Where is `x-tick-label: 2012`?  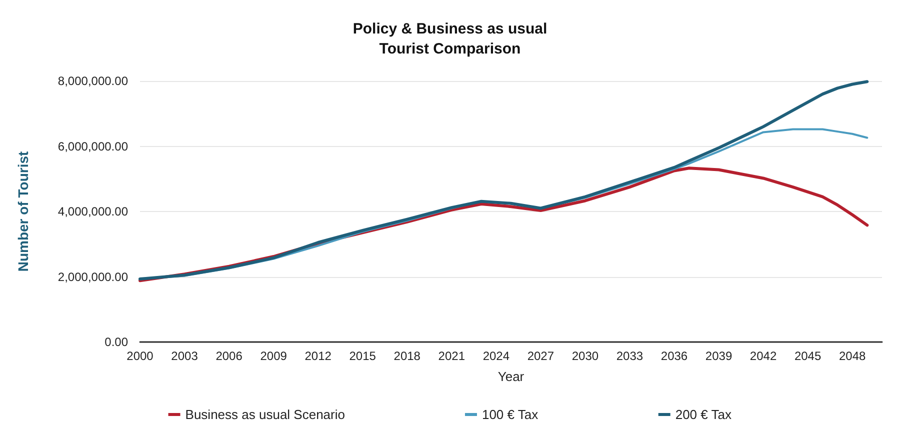 x-tick-label: 2012 is located at coordinates (318, 356).